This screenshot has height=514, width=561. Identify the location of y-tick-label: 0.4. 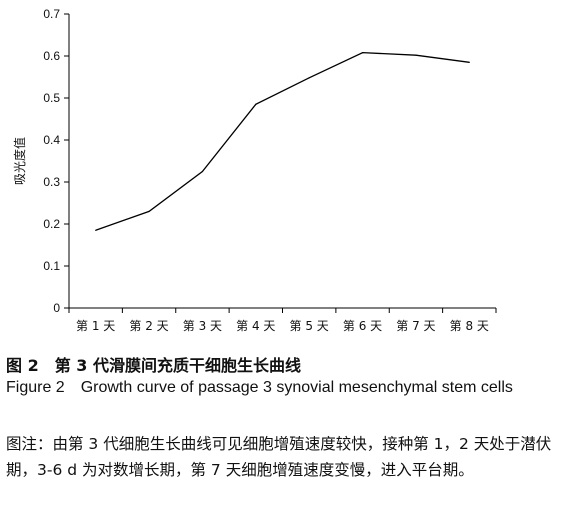
(51, 140).